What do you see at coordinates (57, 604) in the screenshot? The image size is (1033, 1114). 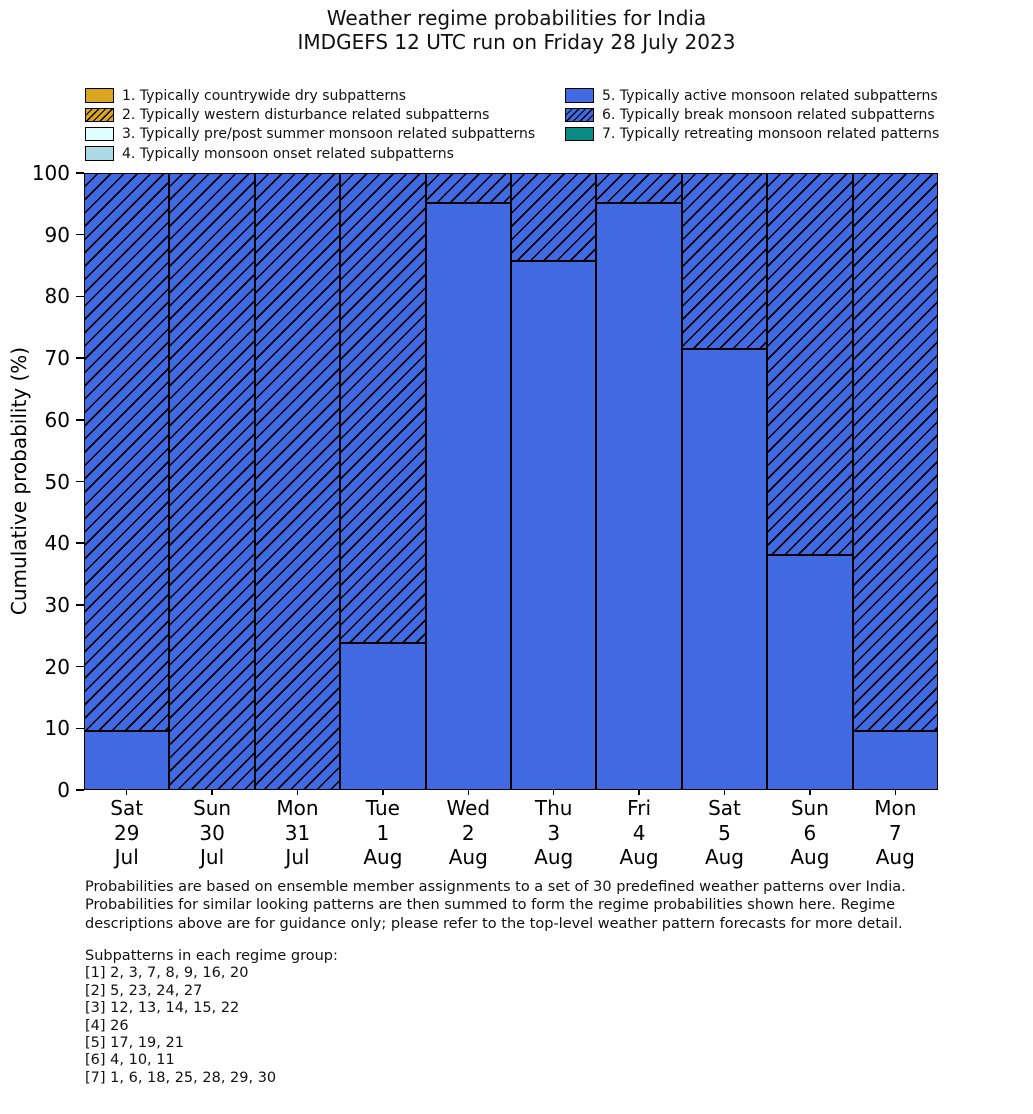 I see `y-tick-label: 30` at bounding box center [57, 604].